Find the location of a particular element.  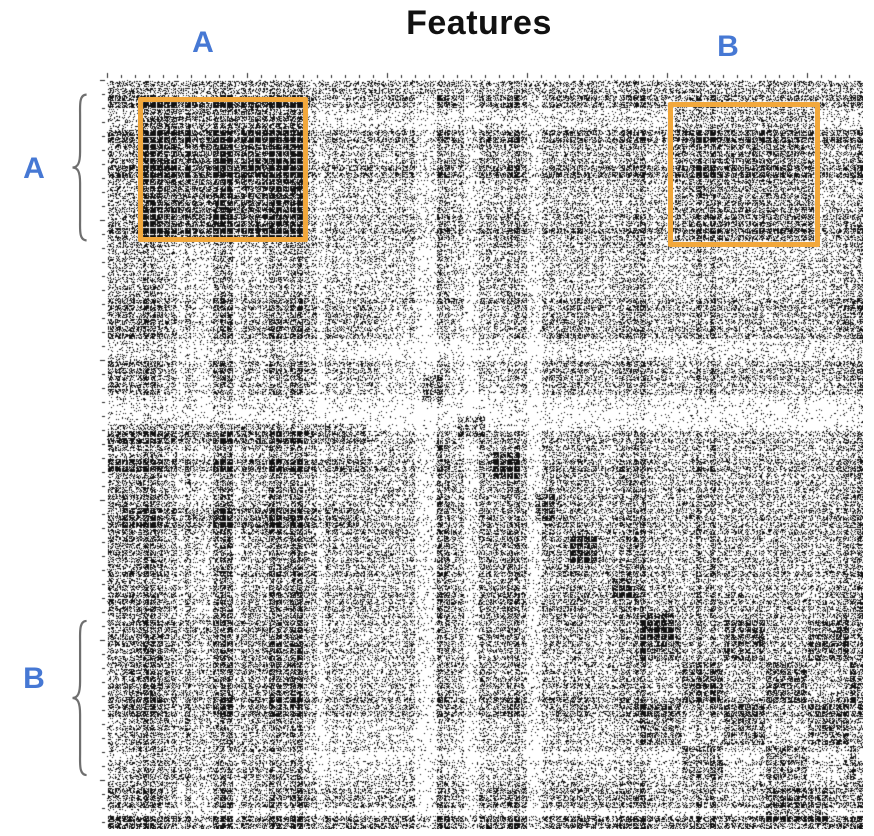

row-group-a-label: A is located at coordinates (34, 168).